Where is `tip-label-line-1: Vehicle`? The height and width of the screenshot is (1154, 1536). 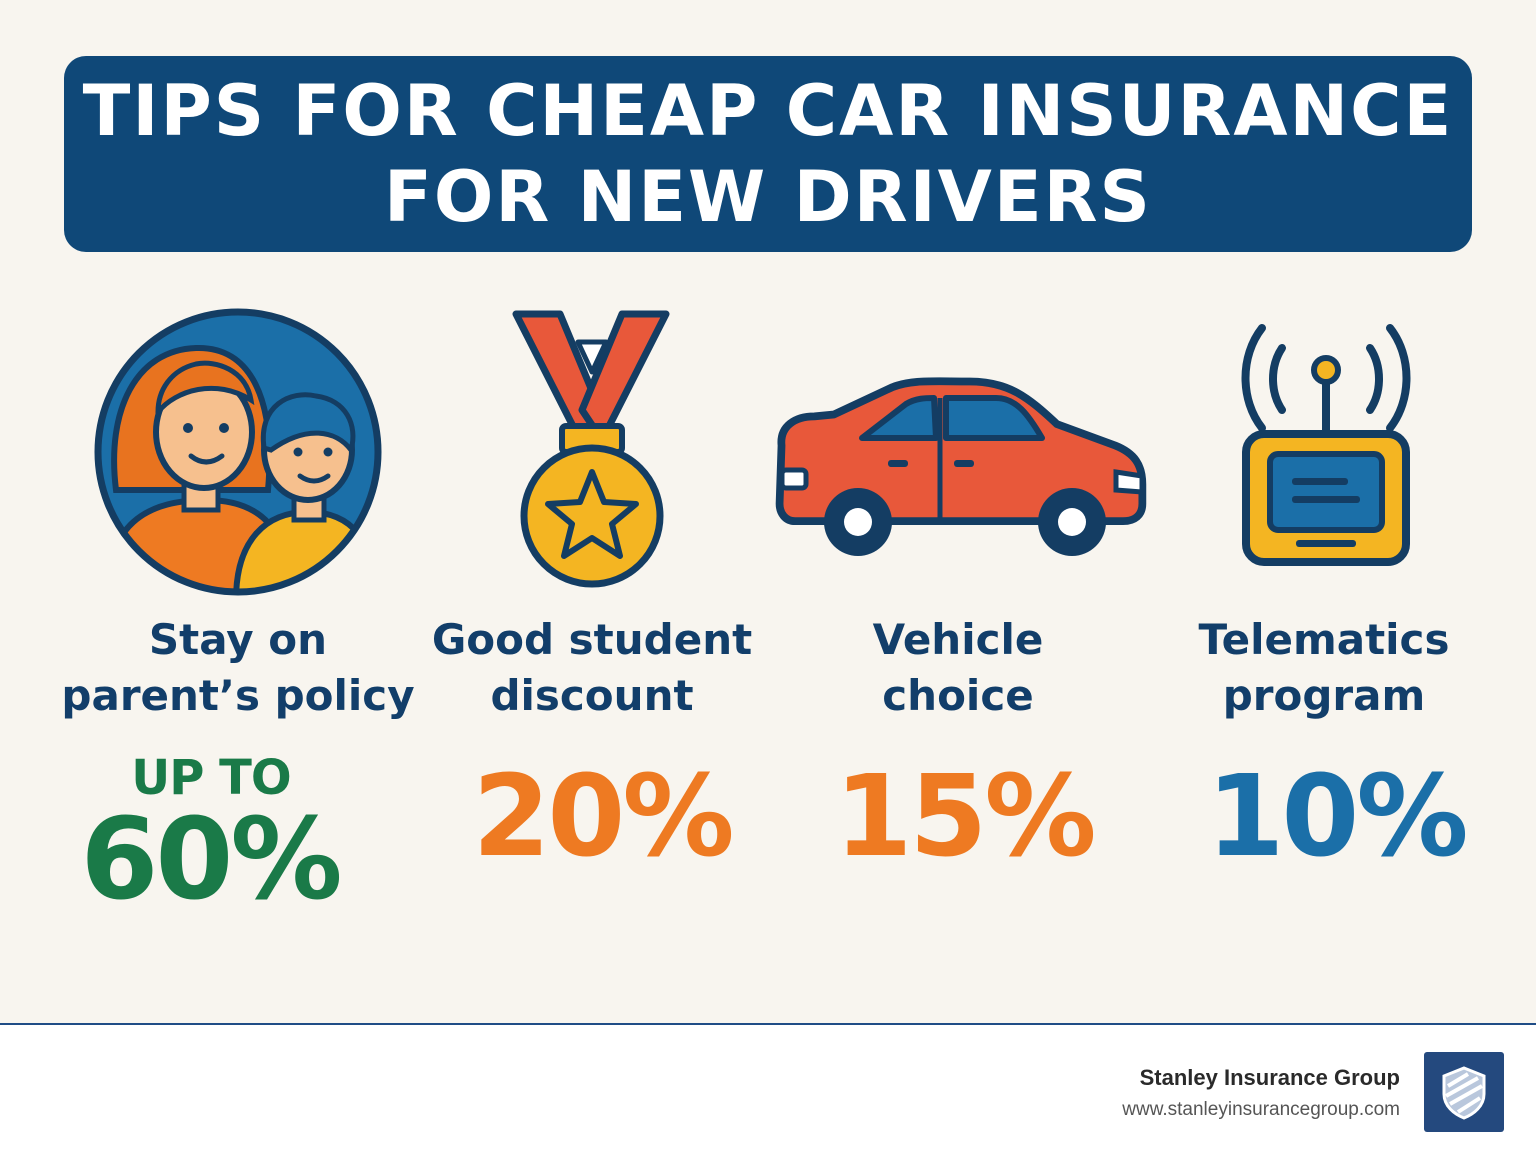
tip-label-line-1: Vehicle is located at coordinates (958, 639).